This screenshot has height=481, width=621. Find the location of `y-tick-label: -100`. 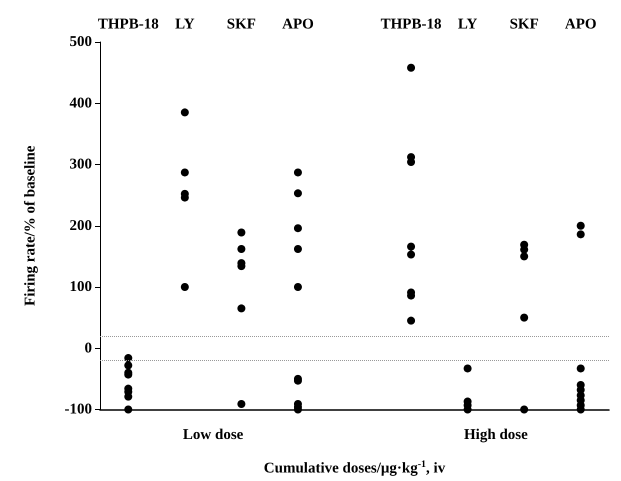

y-tick-label: -100 is located at coordinates (78, 410).